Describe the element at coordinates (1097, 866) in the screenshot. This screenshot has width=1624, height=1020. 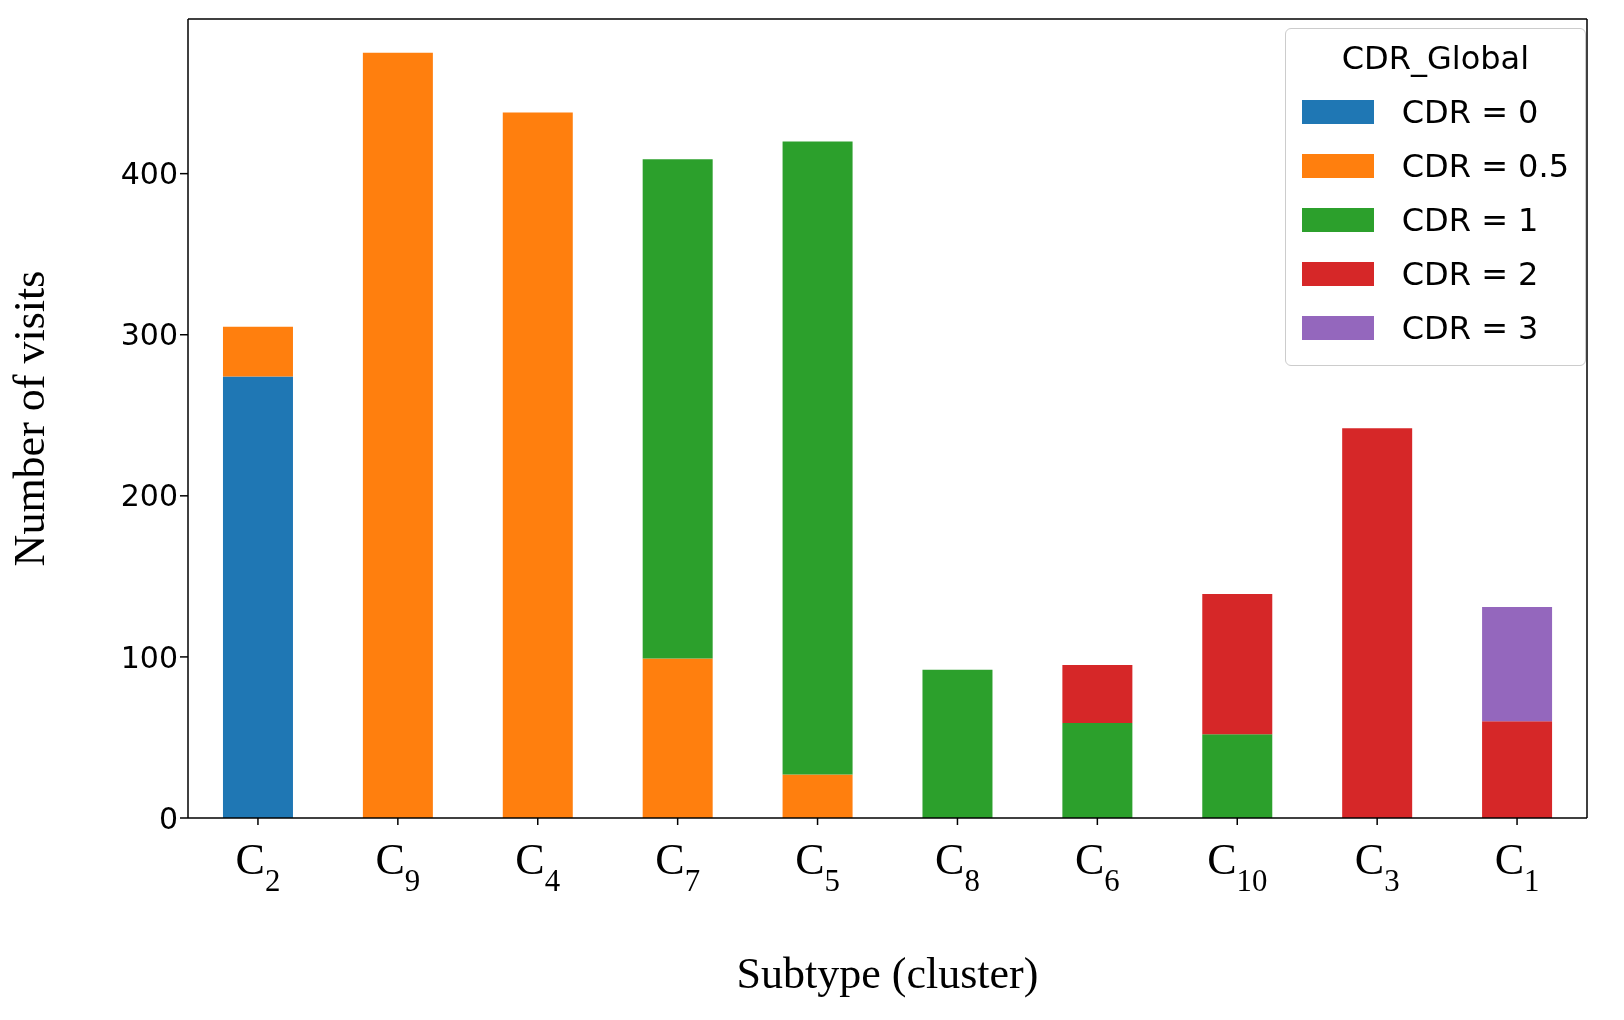
I see `x-tick-label: C$_{6}$` at that location.